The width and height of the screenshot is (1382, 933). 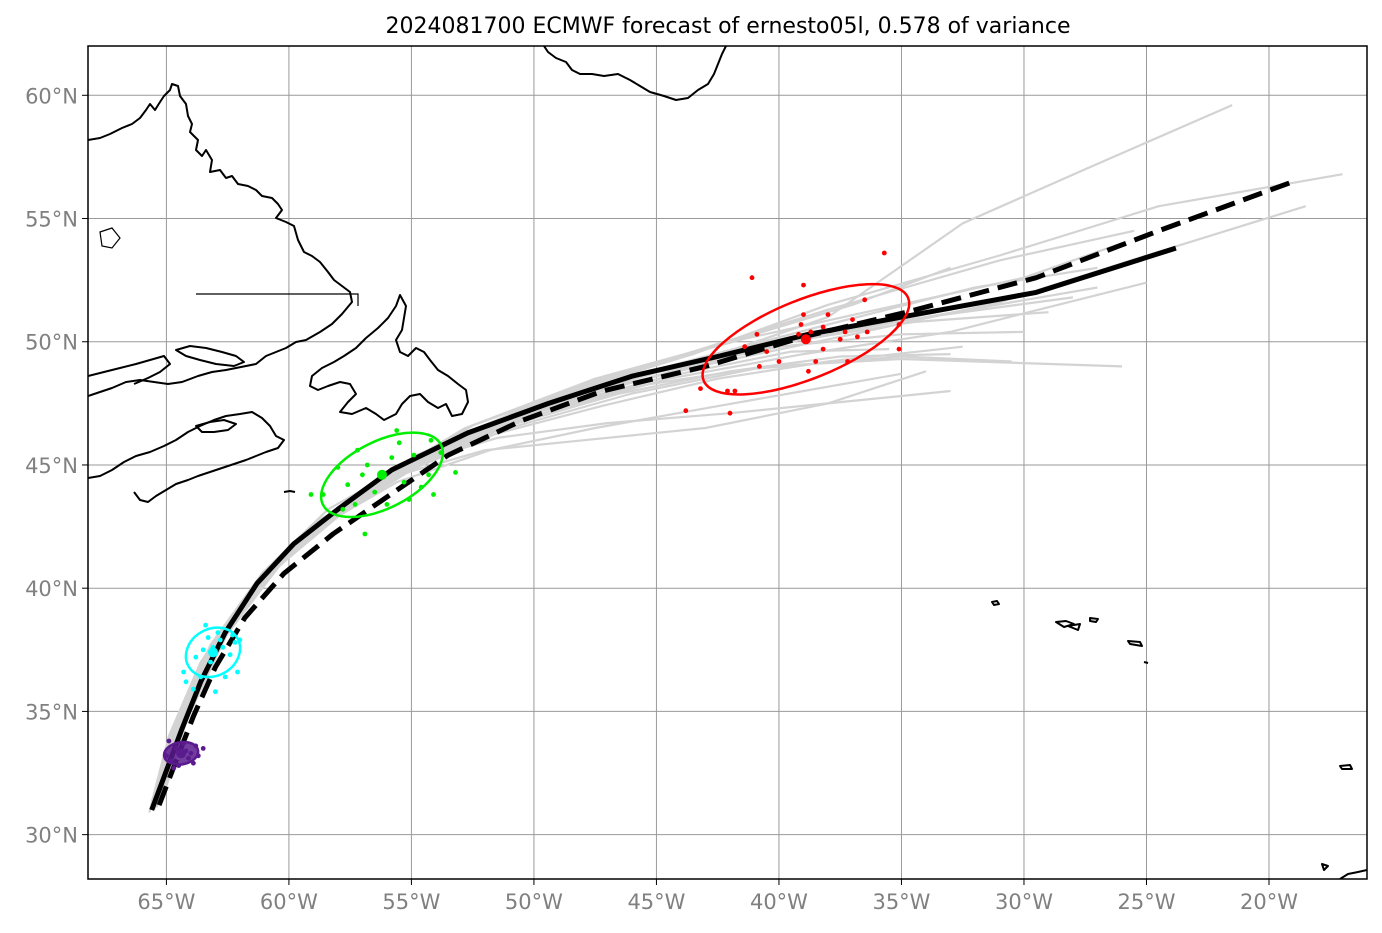 I want to click on x-tick-label: 55°W, so click(x=411, y=902).